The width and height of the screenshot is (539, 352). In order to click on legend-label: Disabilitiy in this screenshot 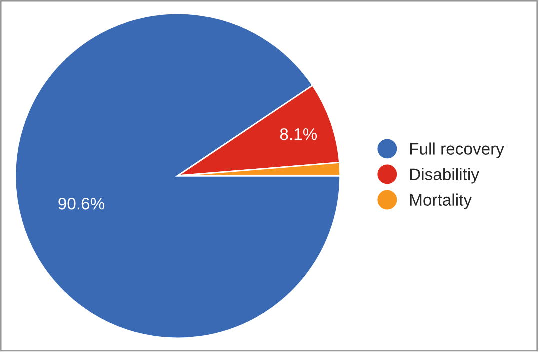, I will do `click(445, 176)`.